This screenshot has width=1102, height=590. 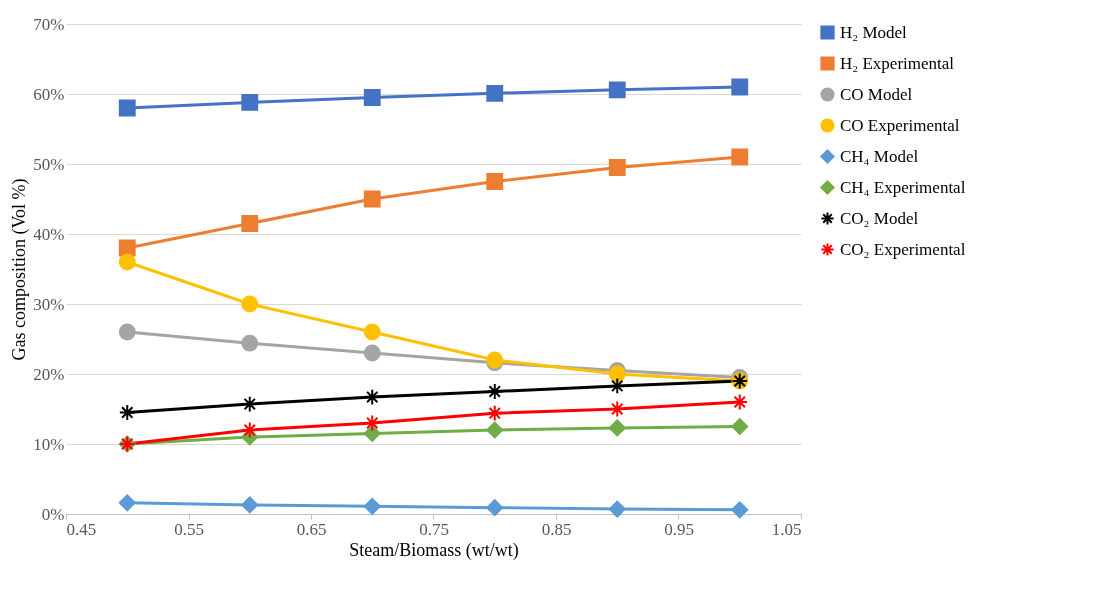 I want to click on legend-label: CH₄ Model, so click(x=879, y=156).